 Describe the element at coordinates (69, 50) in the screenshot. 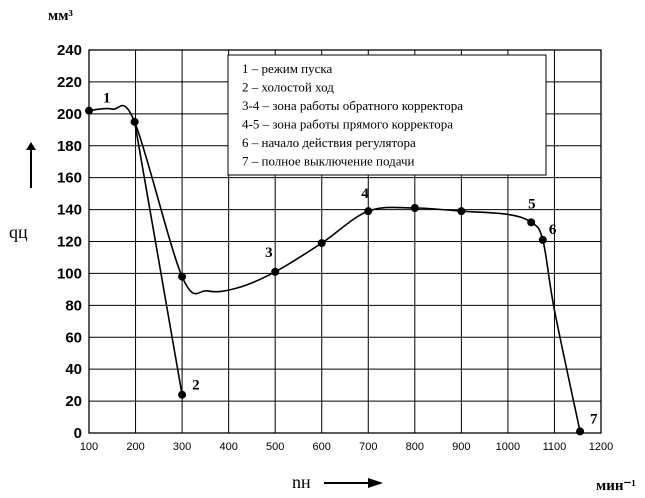

I see `y-tick-label: 240` at that location.